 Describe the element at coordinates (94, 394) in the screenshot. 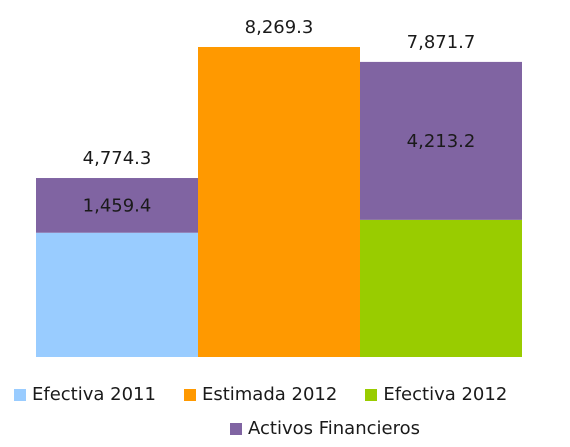

I see `legend-label-efectiva-2011: Efectiva 2011` at that location.